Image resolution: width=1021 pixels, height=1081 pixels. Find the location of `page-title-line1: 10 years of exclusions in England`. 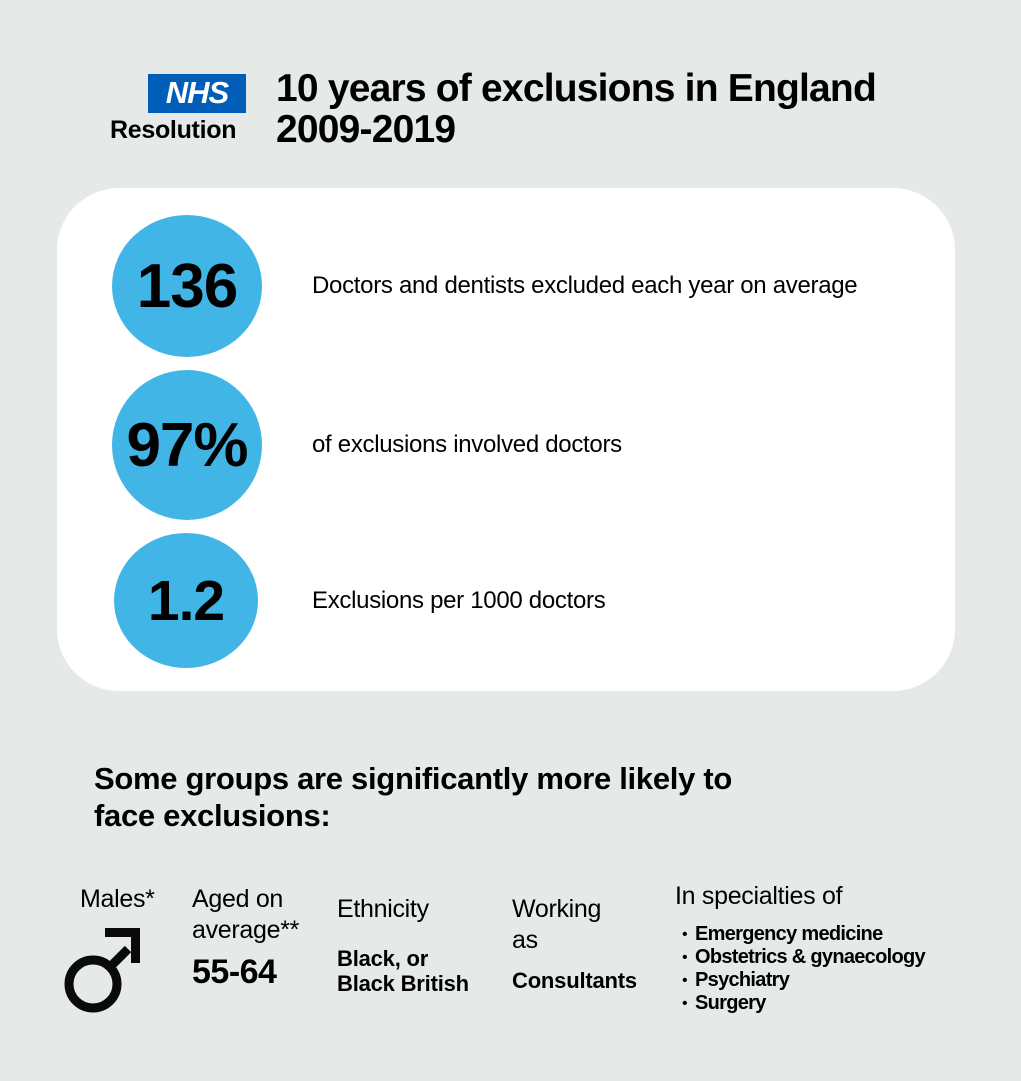

page-title-line1: 10 years of exclusions in England is located at coordinates (576, 88).